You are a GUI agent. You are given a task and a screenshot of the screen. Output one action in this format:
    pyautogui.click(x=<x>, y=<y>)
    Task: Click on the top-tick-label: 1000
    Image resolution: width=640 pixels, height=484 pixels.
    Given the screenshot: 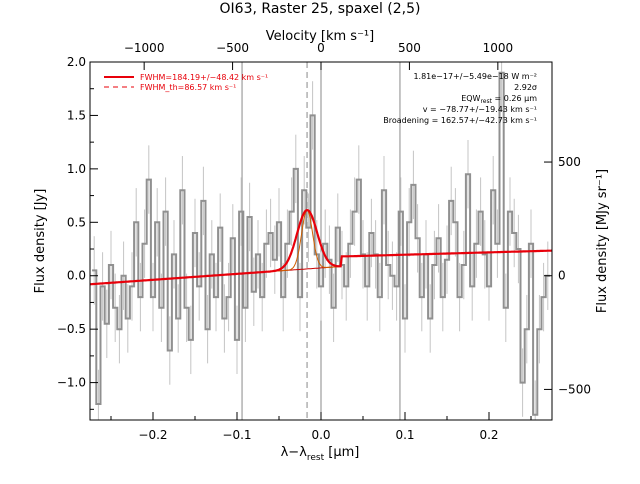 What is the action you would take?
    pyautogui.click(x=498, y=48)
    